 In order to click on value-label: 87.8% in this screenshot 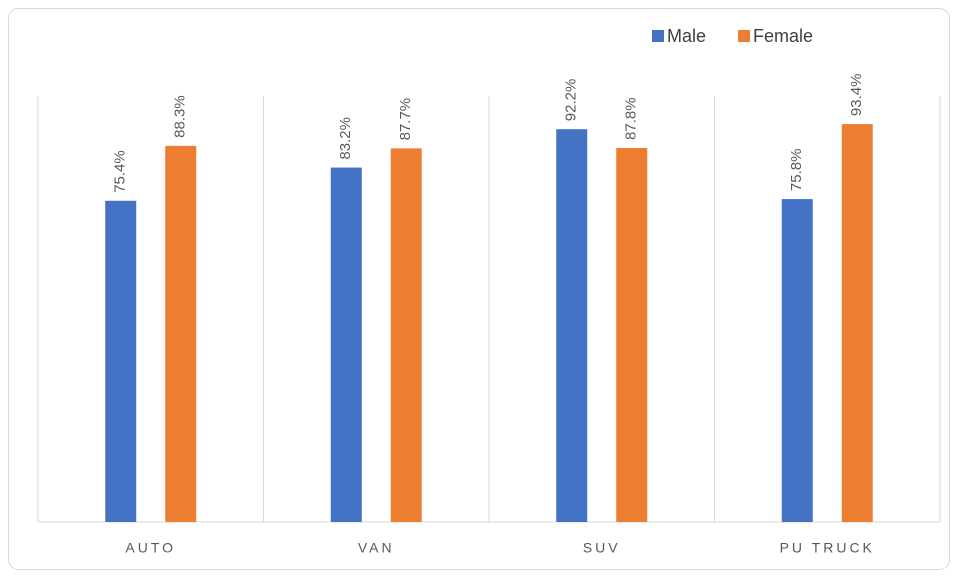, I will do `click(631, 118)`.